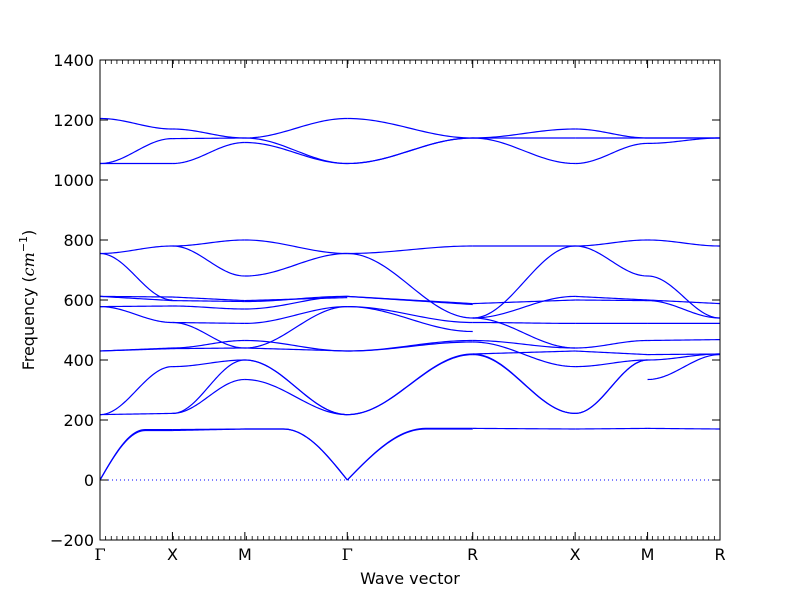 Image resolution: width=800 pixels, height=600 pixels. I want to click on y-axis-label: Frequency (cm−1), so click(27, 300).